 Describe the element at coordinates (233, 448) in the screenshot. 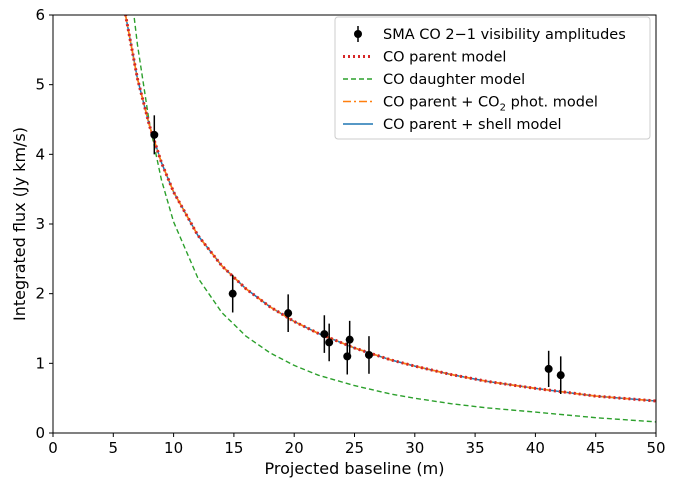

I see `x-tick-label: 15` at that location.